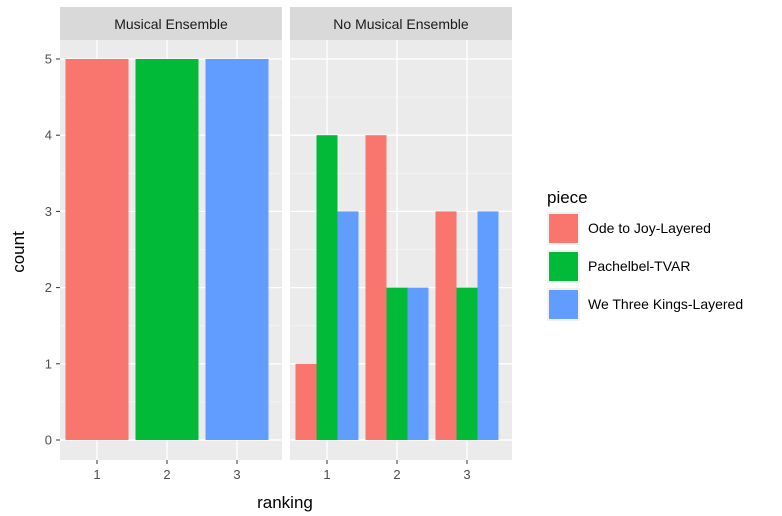 Image resolution: width=782 pixels, height=516 pixels. What do you see at coordinates (639, 266) in the screenshot?
I see `legend-label: Pachelbel-TVAR` at bounding box center [639, 266].